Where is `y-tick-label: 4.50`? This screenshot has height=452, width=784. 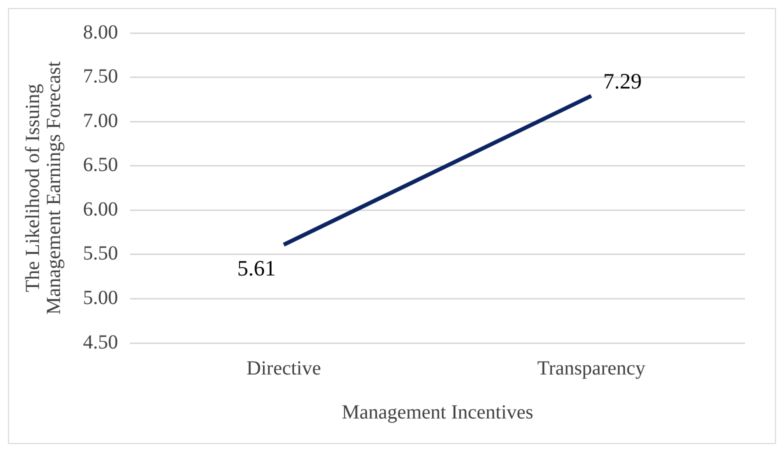 y-tick-label: 4.50 is located at coordinates (100, 342).